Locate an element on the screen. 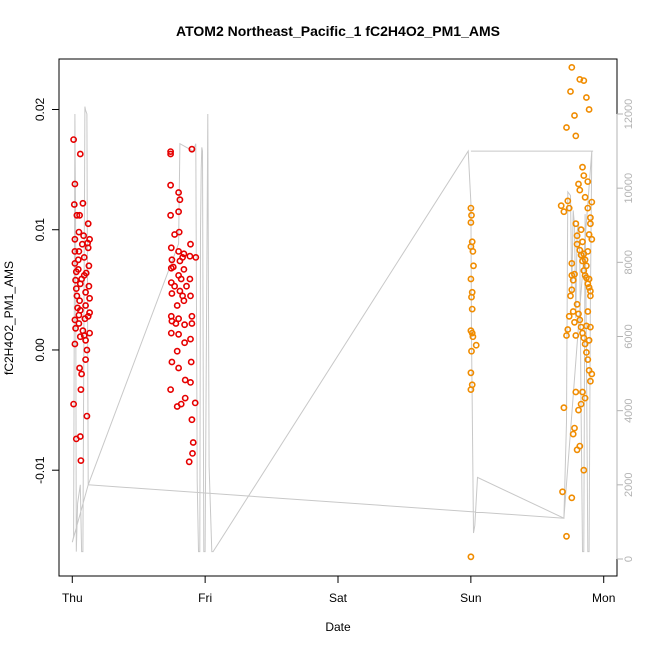  y2-tick-label: 6000 is located at coordinates (629, 336).